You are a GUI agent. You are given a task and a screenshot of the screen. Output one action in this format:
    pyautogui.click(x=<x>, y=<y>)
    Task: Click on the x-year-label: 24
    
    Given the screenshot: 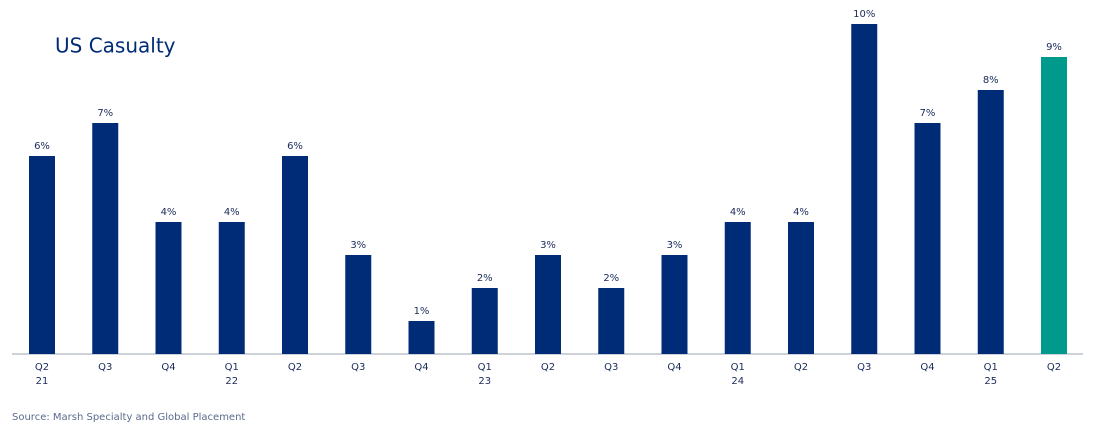 What is the action you would take?
    pyautogui.click(x=737, y=381)
    